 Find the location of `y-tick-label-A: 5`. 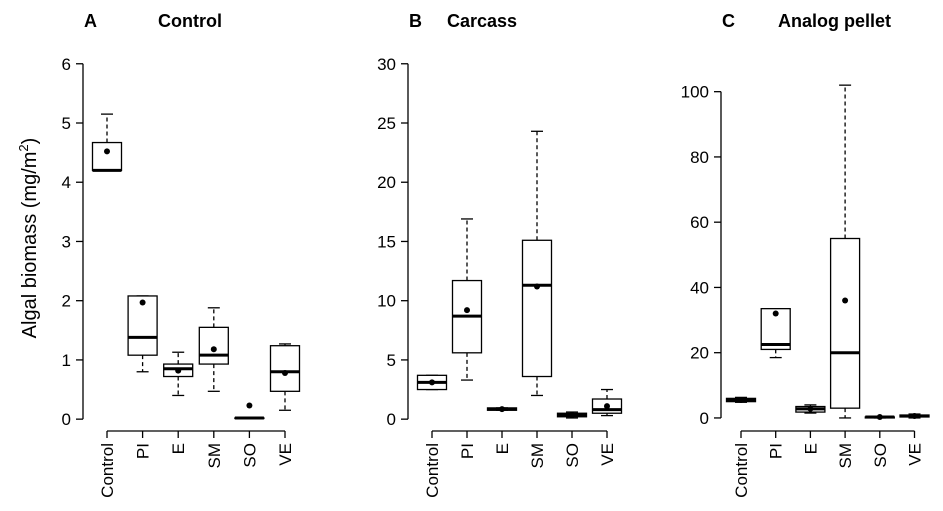

y-tick-label-A: 5 is located at coordinates (66, 123).